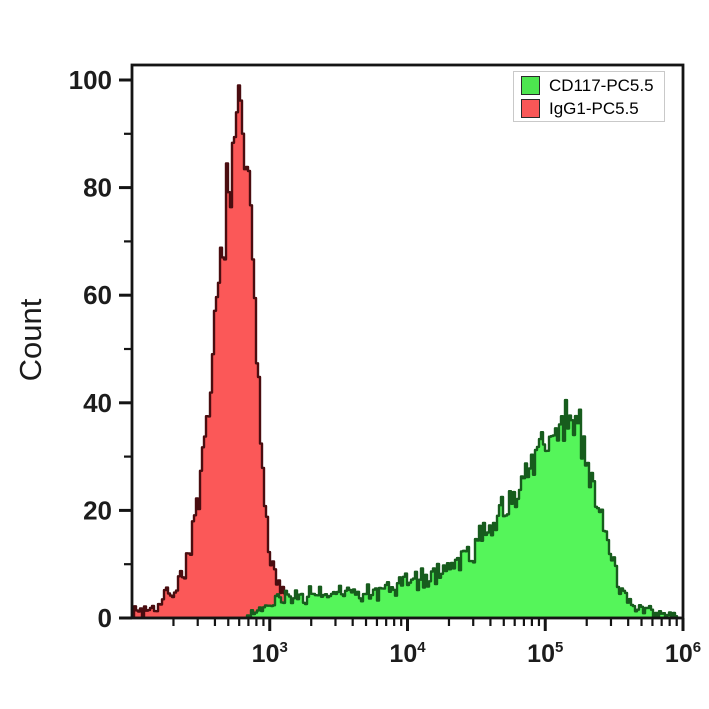  Describe the element at coordinates (530, 85) in the screenshot. I see `legend-swatch-green` at that location.